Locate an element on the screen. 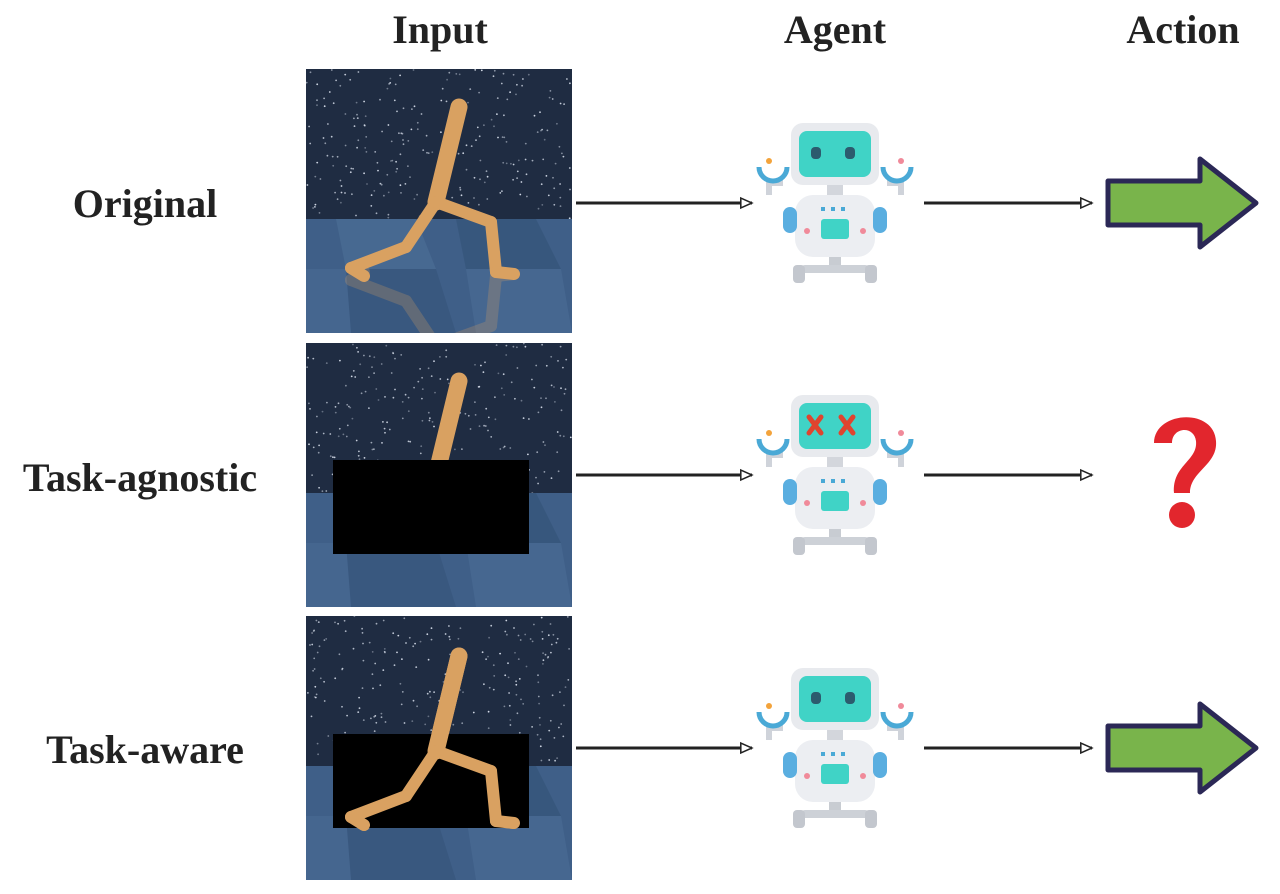 This screenshot has width=1280, height=894. robots is located at coordinates (835, 475).